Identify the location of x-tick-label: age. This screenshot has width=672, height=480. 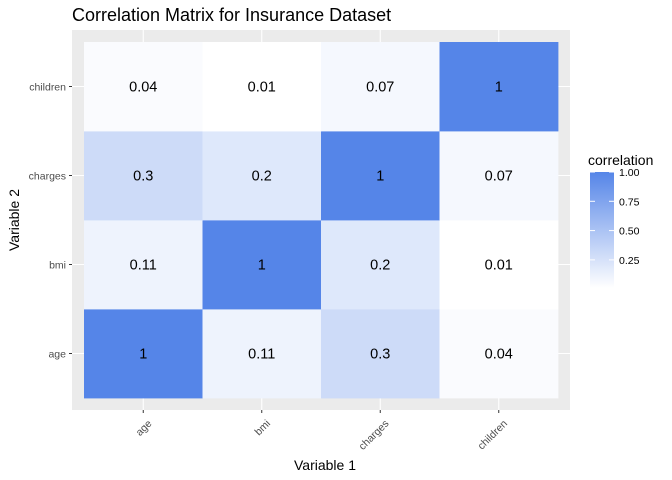
(144, 428).